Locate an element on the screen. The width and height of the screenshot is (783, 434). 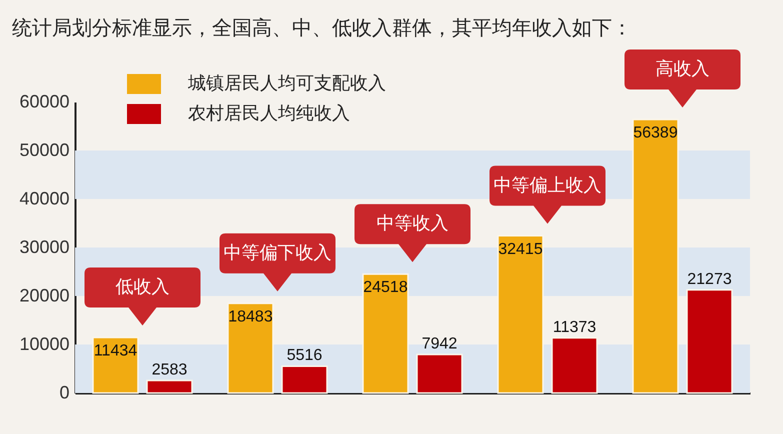
y-tick-label: 10000 is located at coordinates (44, 344).